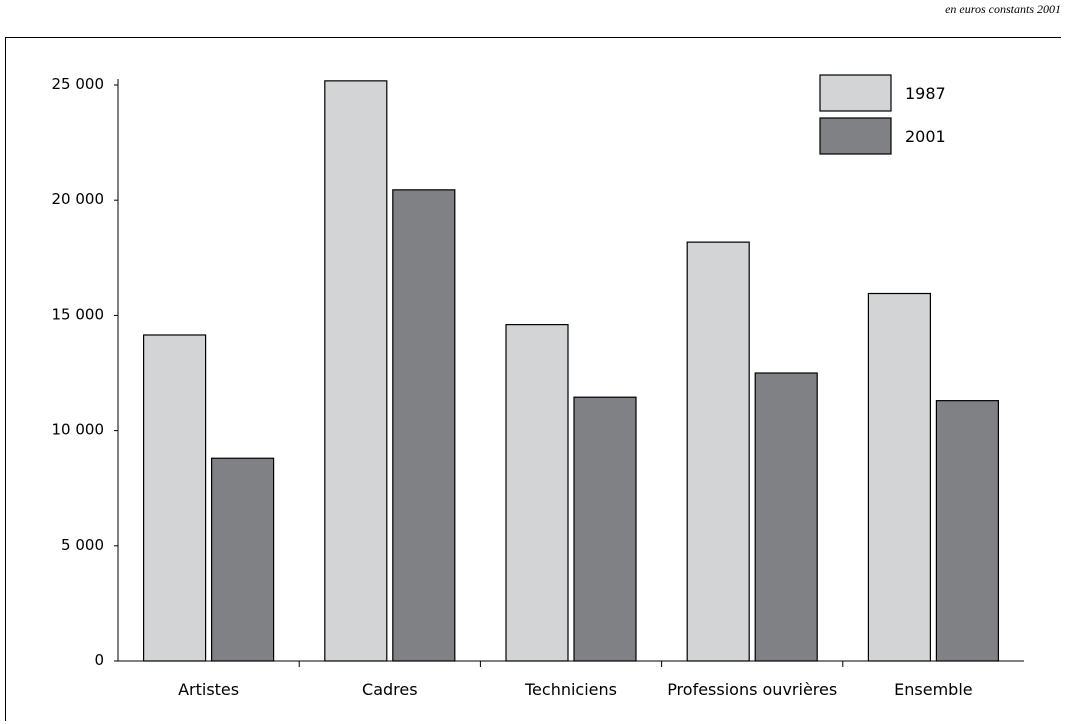 The height and width of the screenshot is (724, 1065). Describe the element at coordinates (855, 93) in the screenshot. I see `legend-swatch-1987` at that location.